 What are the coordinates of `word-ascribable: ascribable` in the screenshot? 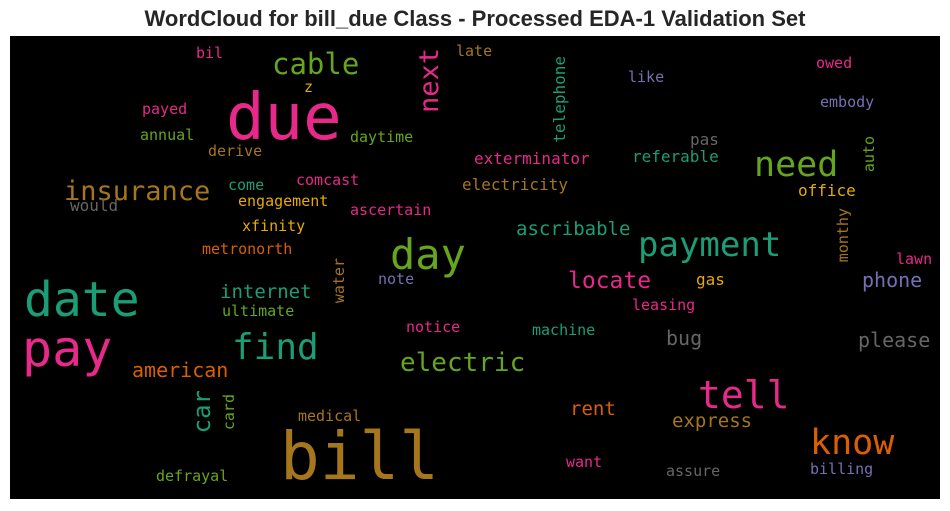 It's located at (573, 229).